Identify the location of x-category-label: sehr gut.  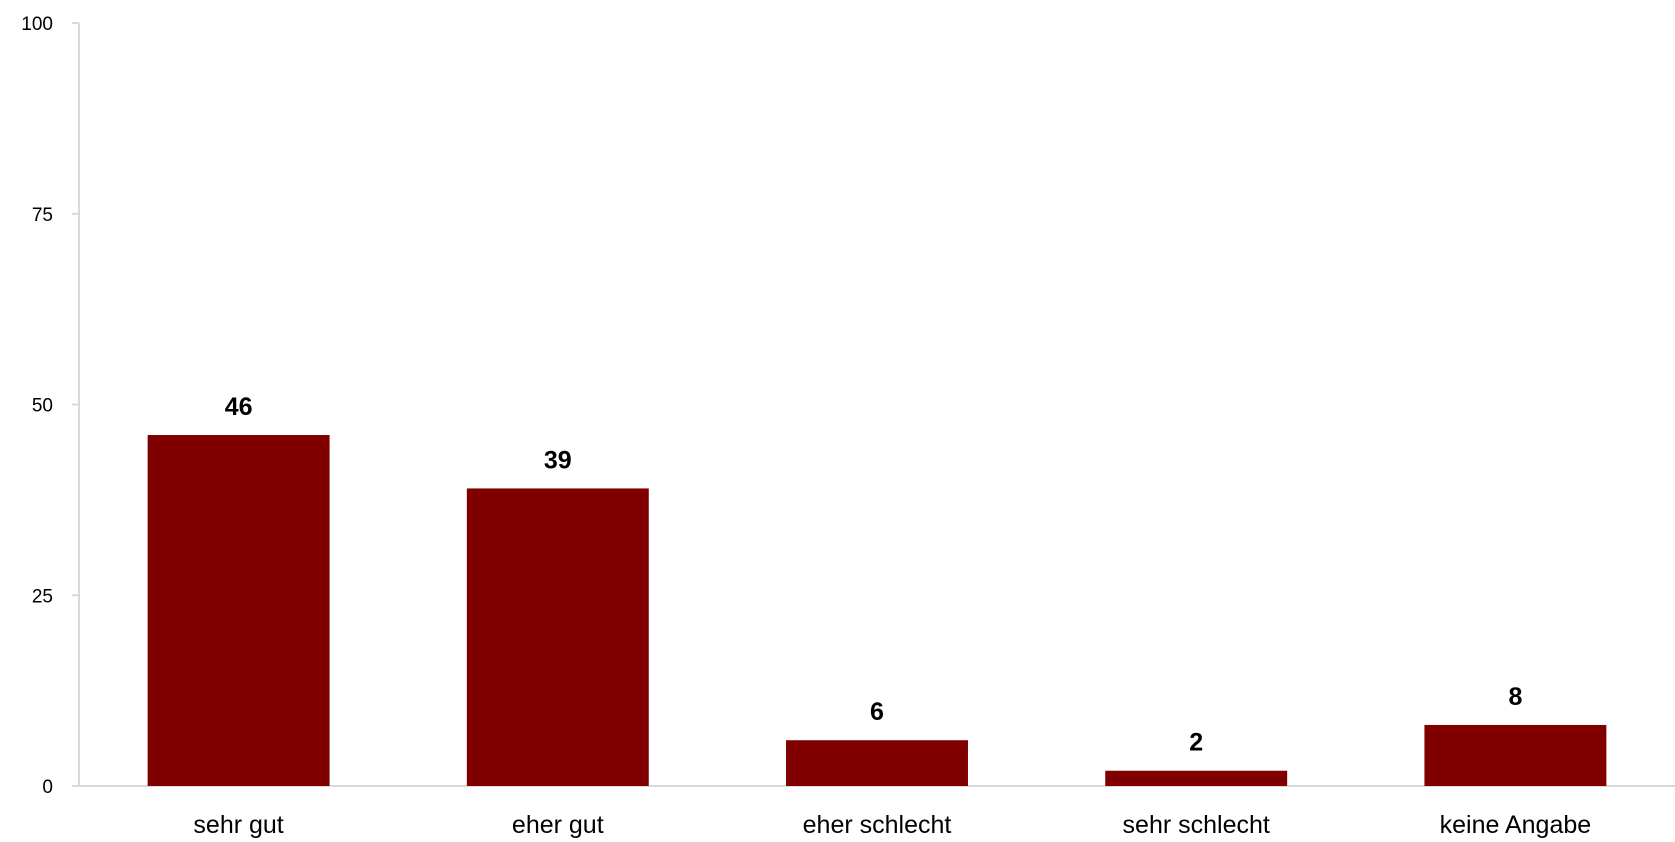
(238, 825).